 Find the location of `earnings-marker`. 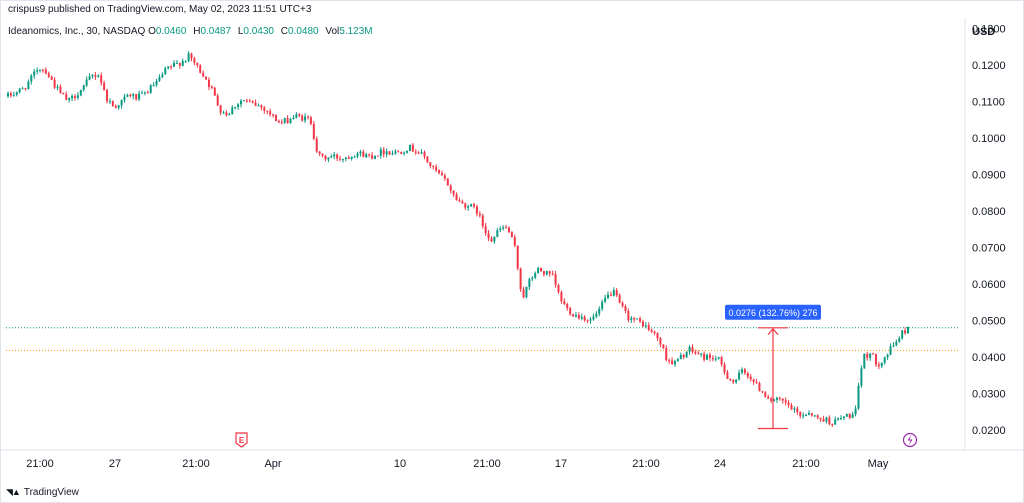

earnings-marker is located at coordinates (241, 440).